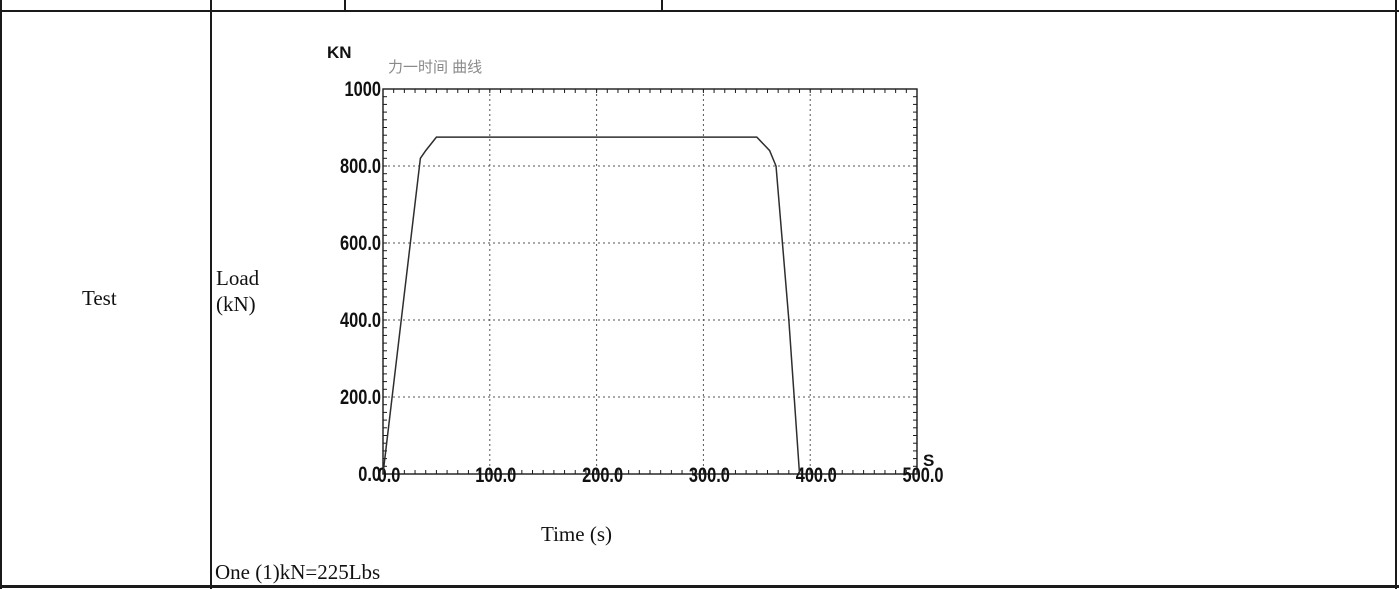 This screenshot has height=589, width=1399. What do you see at coordinates (495, 474) in the screenshot?
I see `x-tick-label: 100.0` at bounding box center [495, 474].